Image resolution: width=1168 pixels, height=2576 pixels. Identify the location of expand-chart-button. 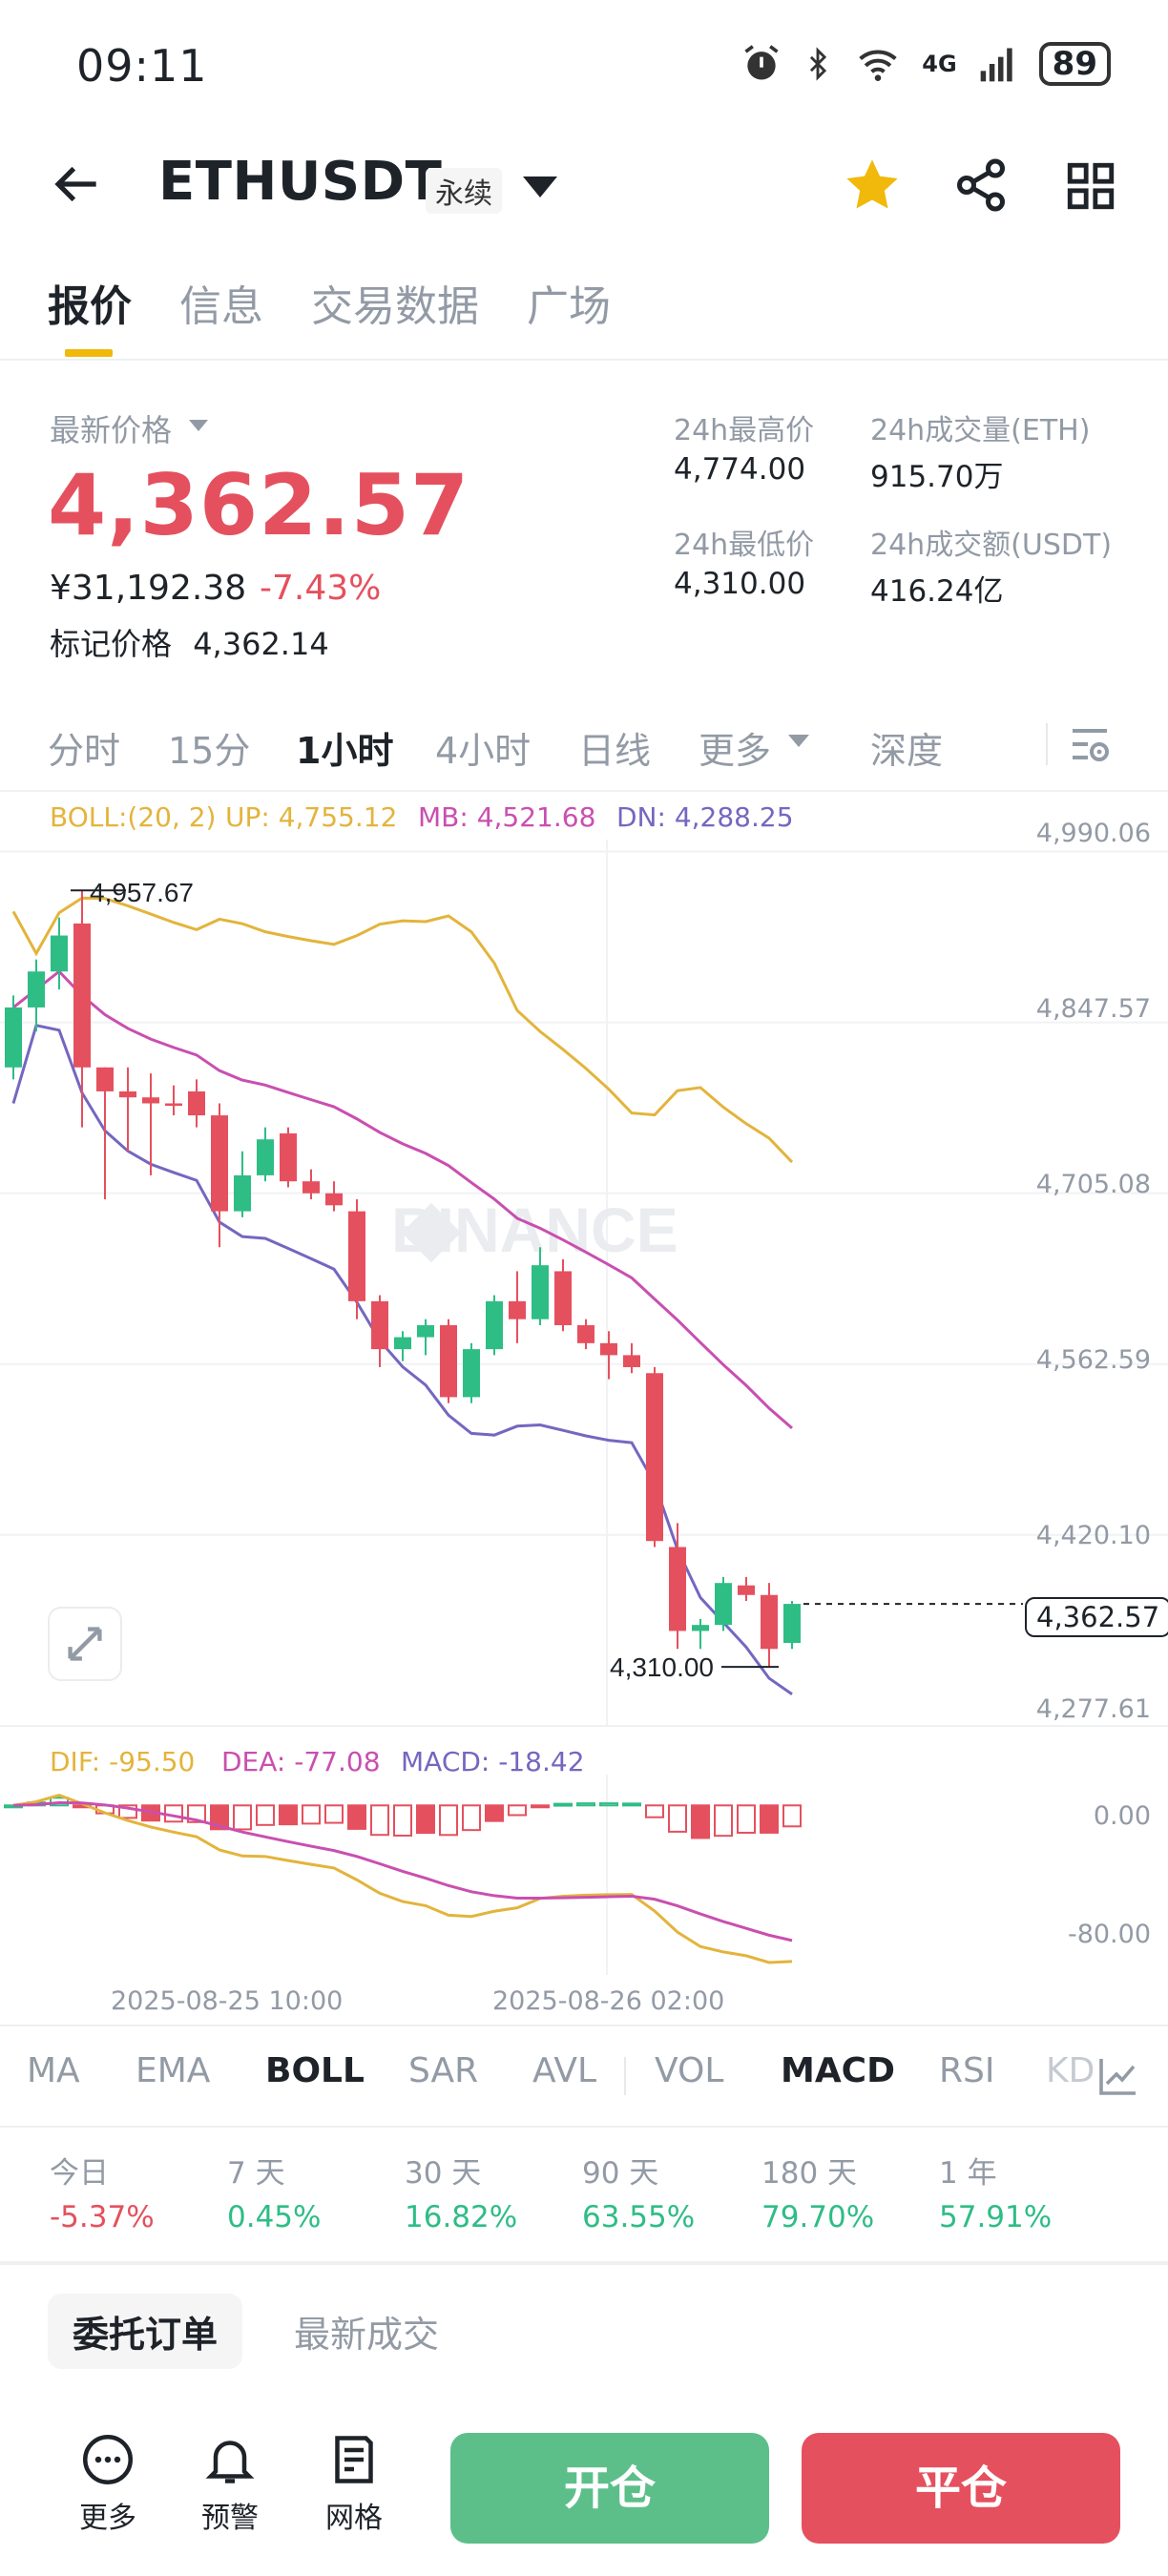
(85, 1644).